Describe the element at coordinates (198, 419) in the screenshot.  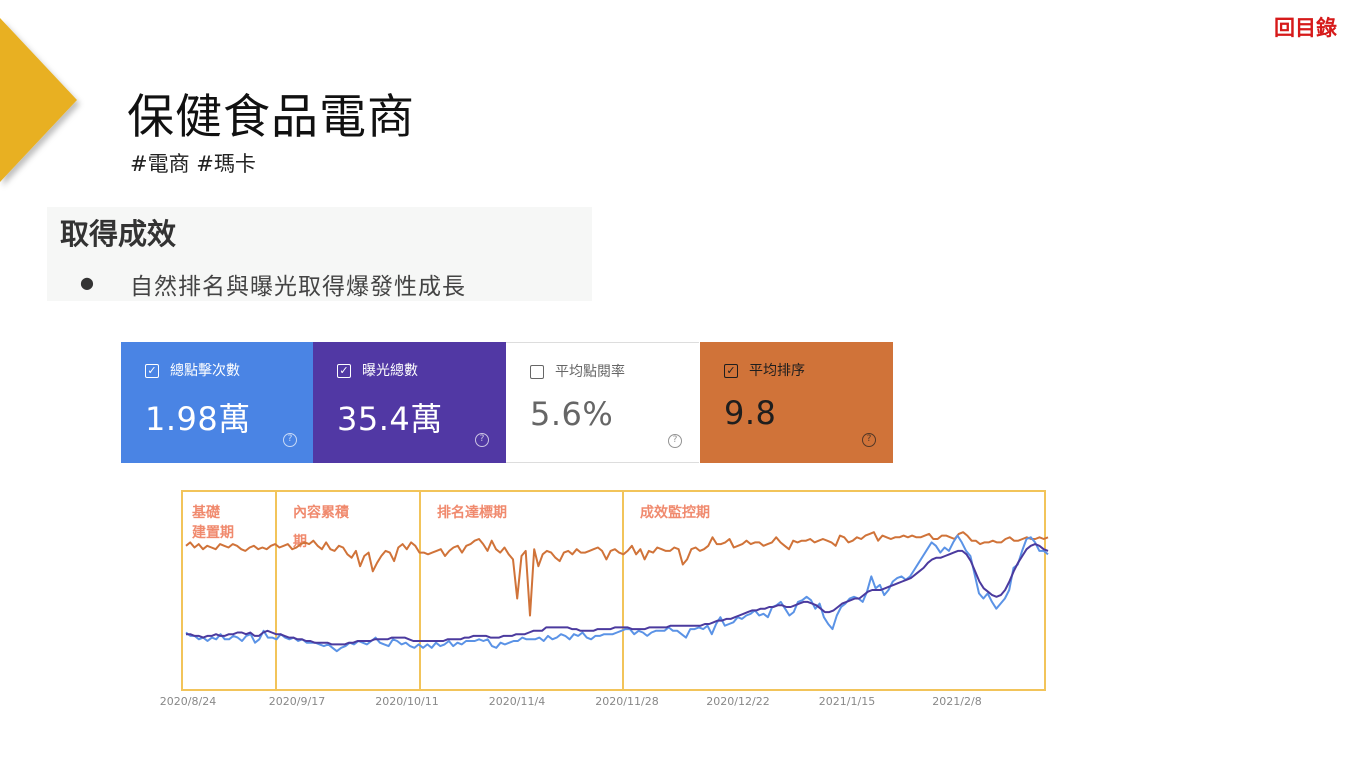
I see `metric-value: 1.98萬` at that location.